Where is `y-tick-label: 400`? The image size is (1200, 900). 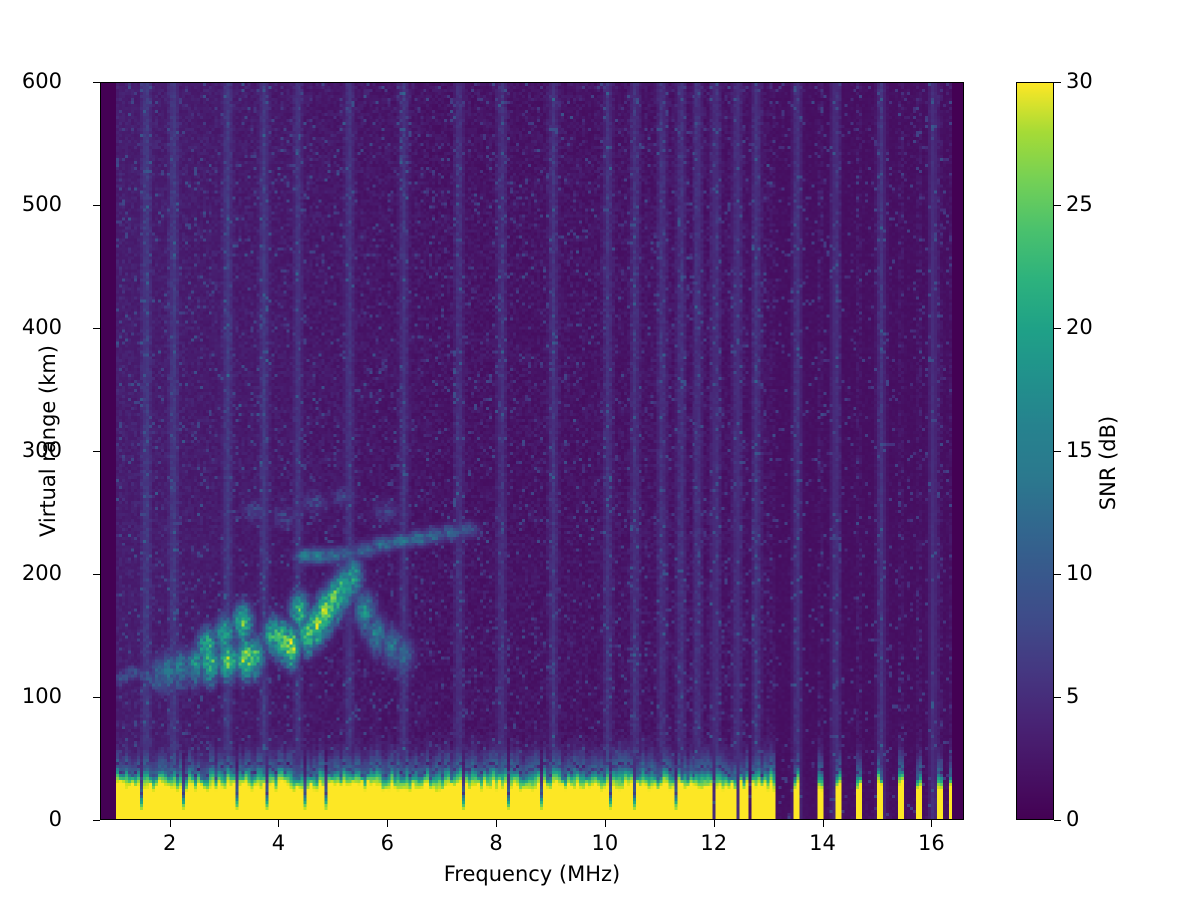
y-tick-label: 400 is located at coordinates (41, 327).